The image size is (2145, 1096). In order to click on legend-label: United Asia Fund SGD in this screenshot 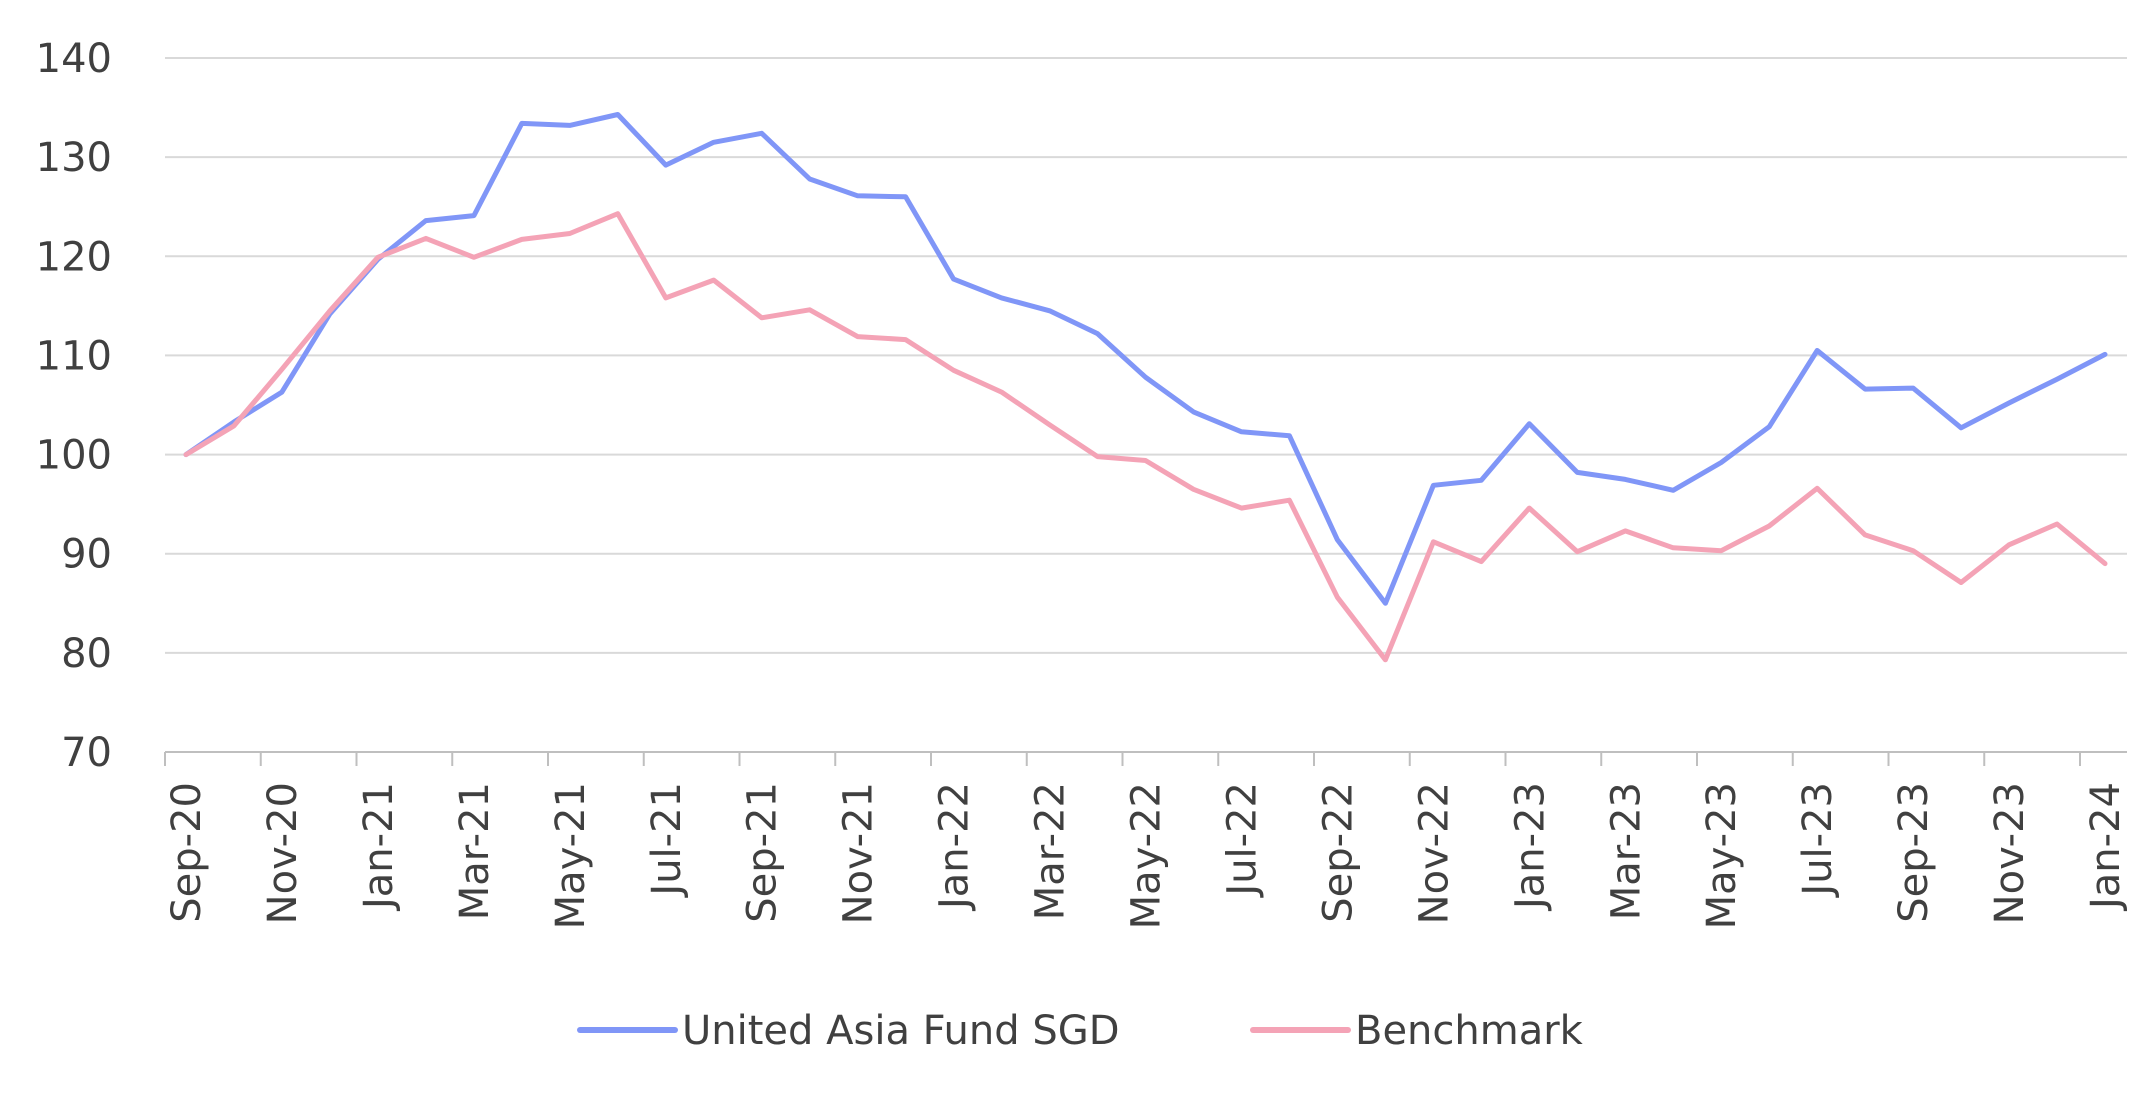, I will do `click(901, 1031)`.